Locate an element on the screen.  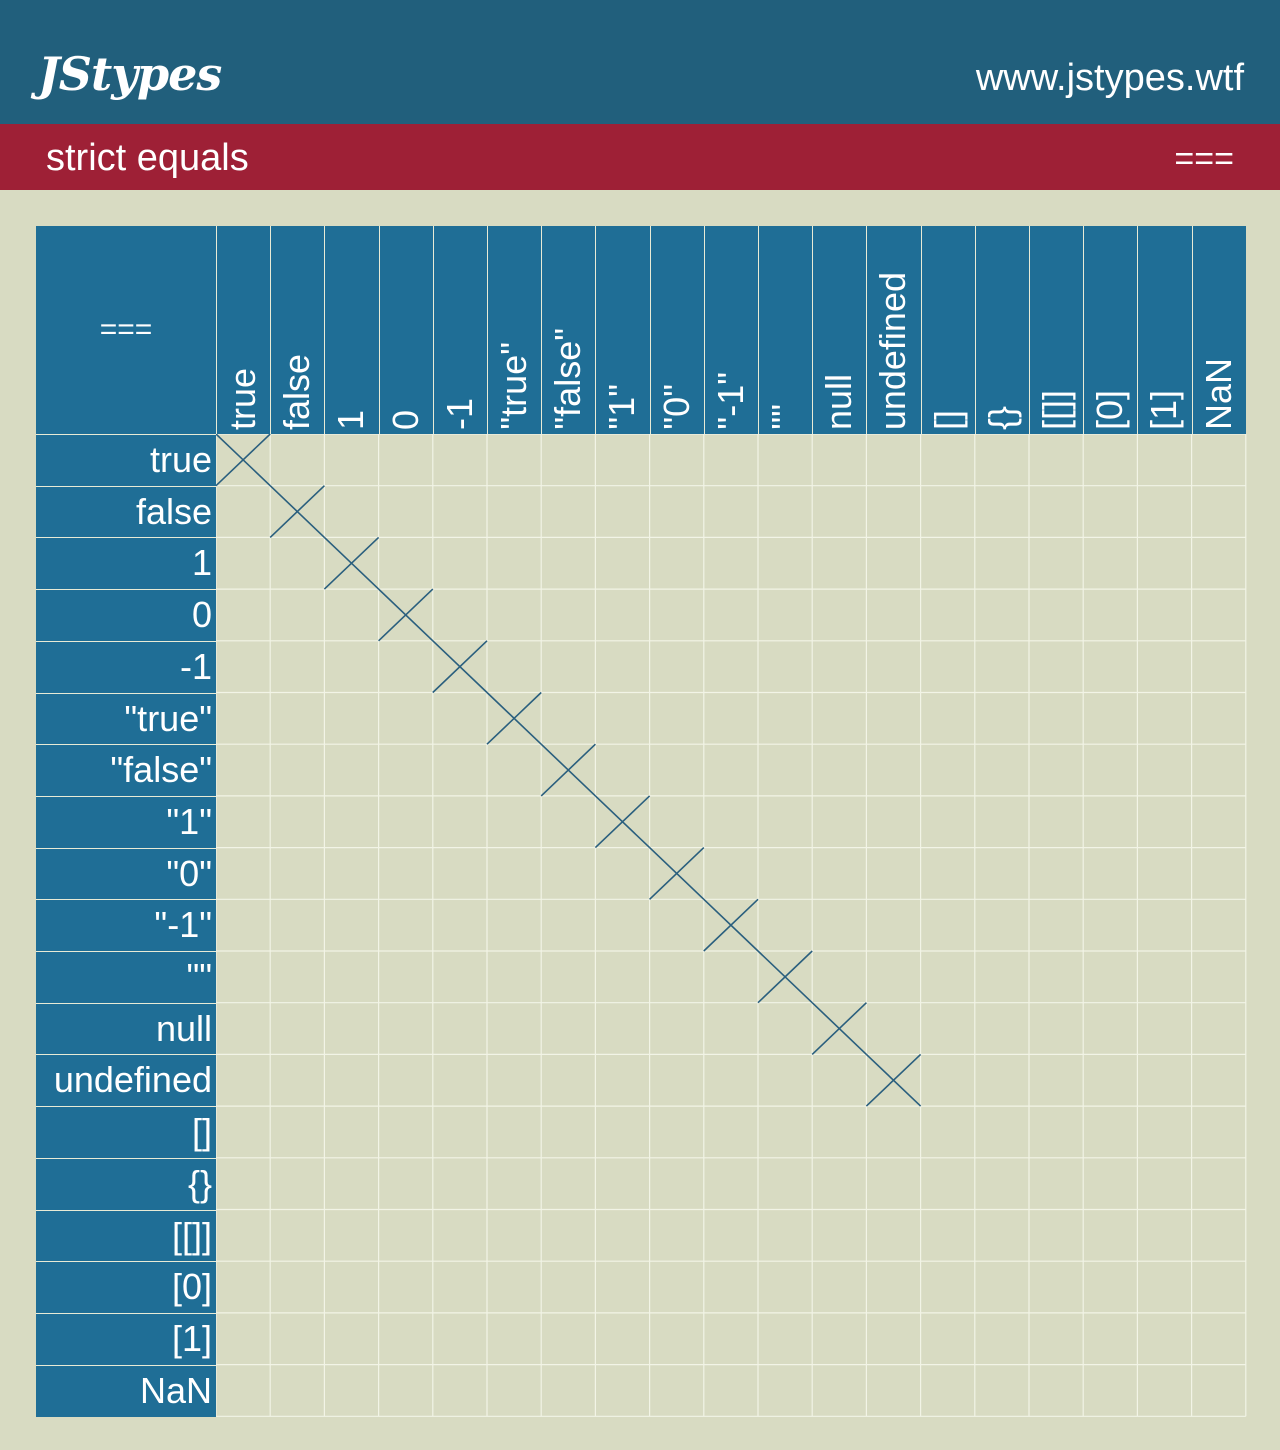
section-operator: === is located at coordinates (1204, 159).